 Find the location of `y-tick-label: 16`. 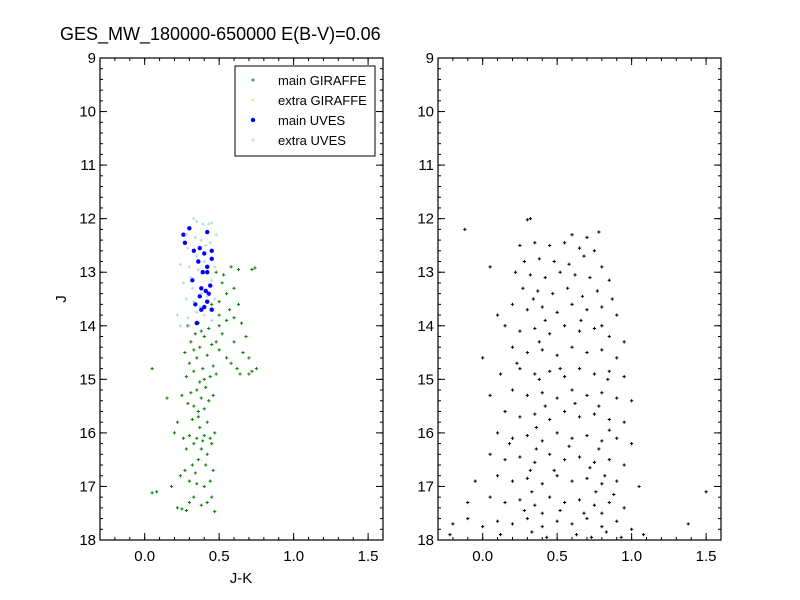

y-tick-label: 16 is located at coordinates (87, 433).